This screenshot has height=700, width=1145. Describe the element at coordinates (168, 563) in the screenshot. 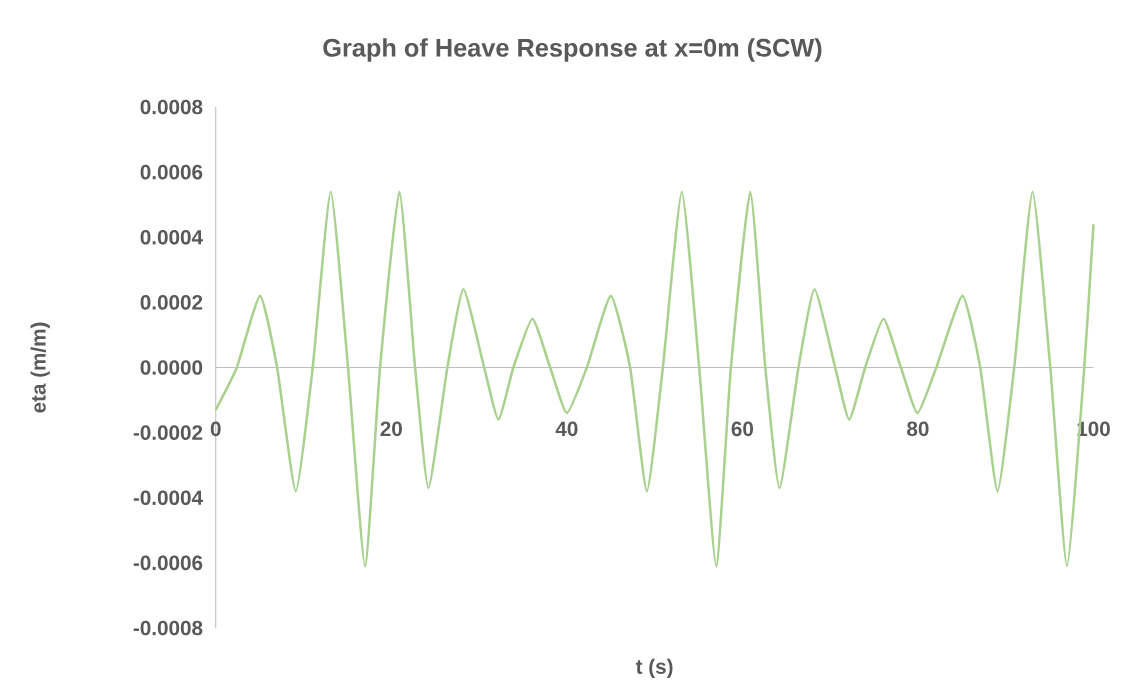

I see `y-tick-label: -0.0006` at that location.